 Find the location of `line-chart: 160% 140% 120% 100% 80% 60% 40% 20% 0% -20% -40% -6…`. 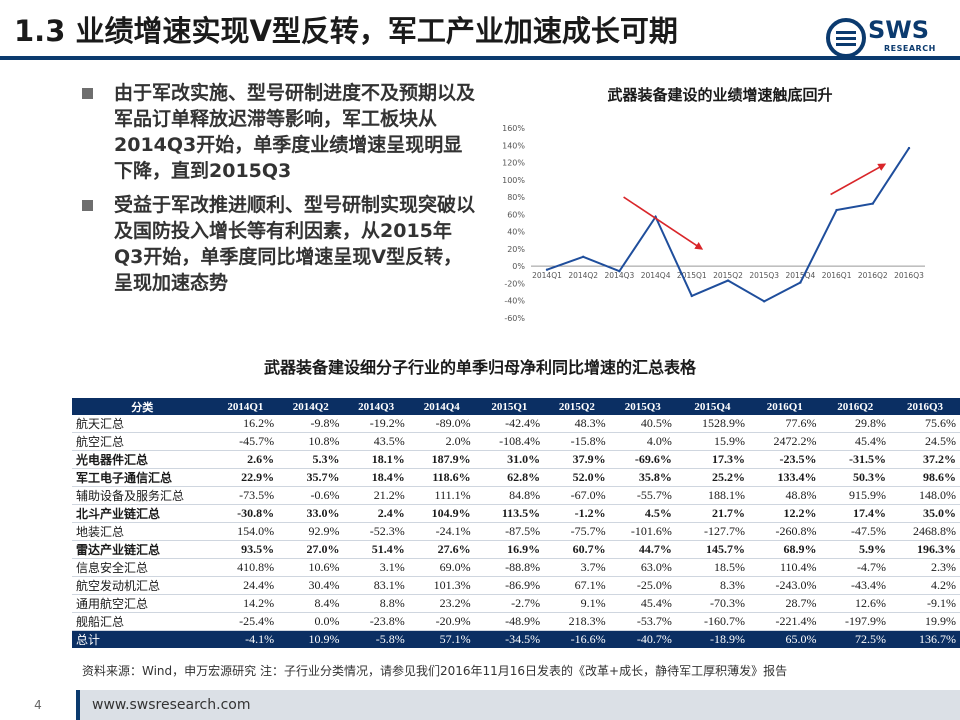

line-chart: 160% 140% 120% 100% 80% 60% 40% 20% 0% -20% -40% -6… is located at coordinates (713, 223).